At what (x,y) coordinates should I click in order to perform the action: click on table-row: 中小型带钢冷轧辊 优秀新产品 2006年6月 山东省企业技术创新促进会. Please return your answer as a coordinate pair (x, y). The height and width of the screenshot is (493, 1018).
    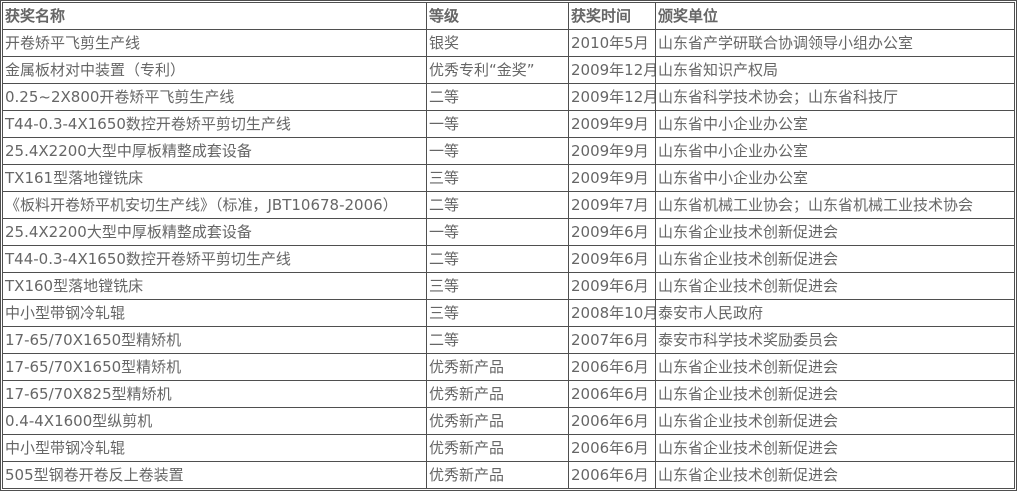
    Looking at the image, I should click on (508, 448).